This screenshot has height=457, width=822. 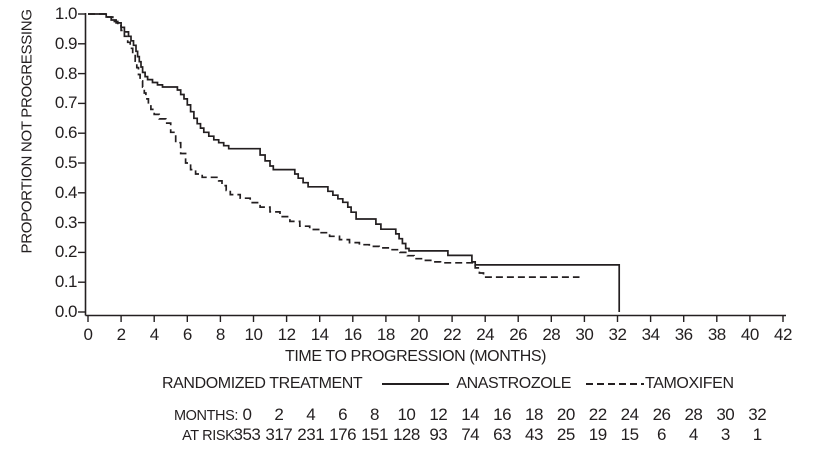 I want to click on at-risk-cell: 63, so click(x=502, y=434).